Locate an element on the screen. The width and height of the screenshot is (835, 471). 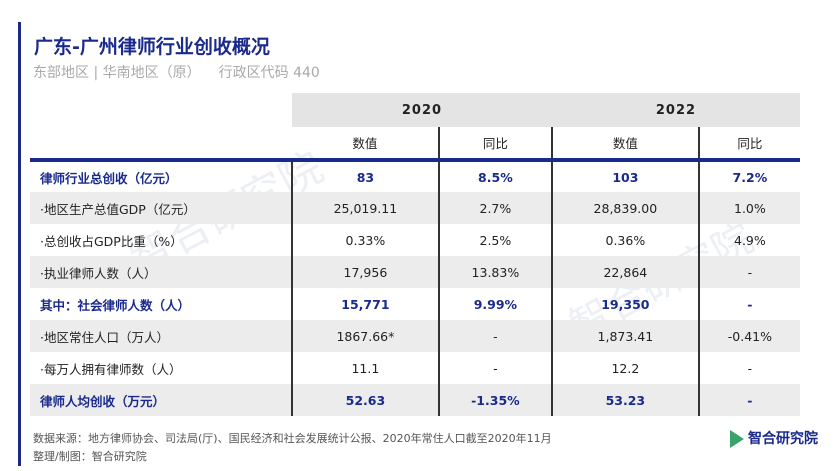
cell: 11.1 is located at coordinates (365, 368).